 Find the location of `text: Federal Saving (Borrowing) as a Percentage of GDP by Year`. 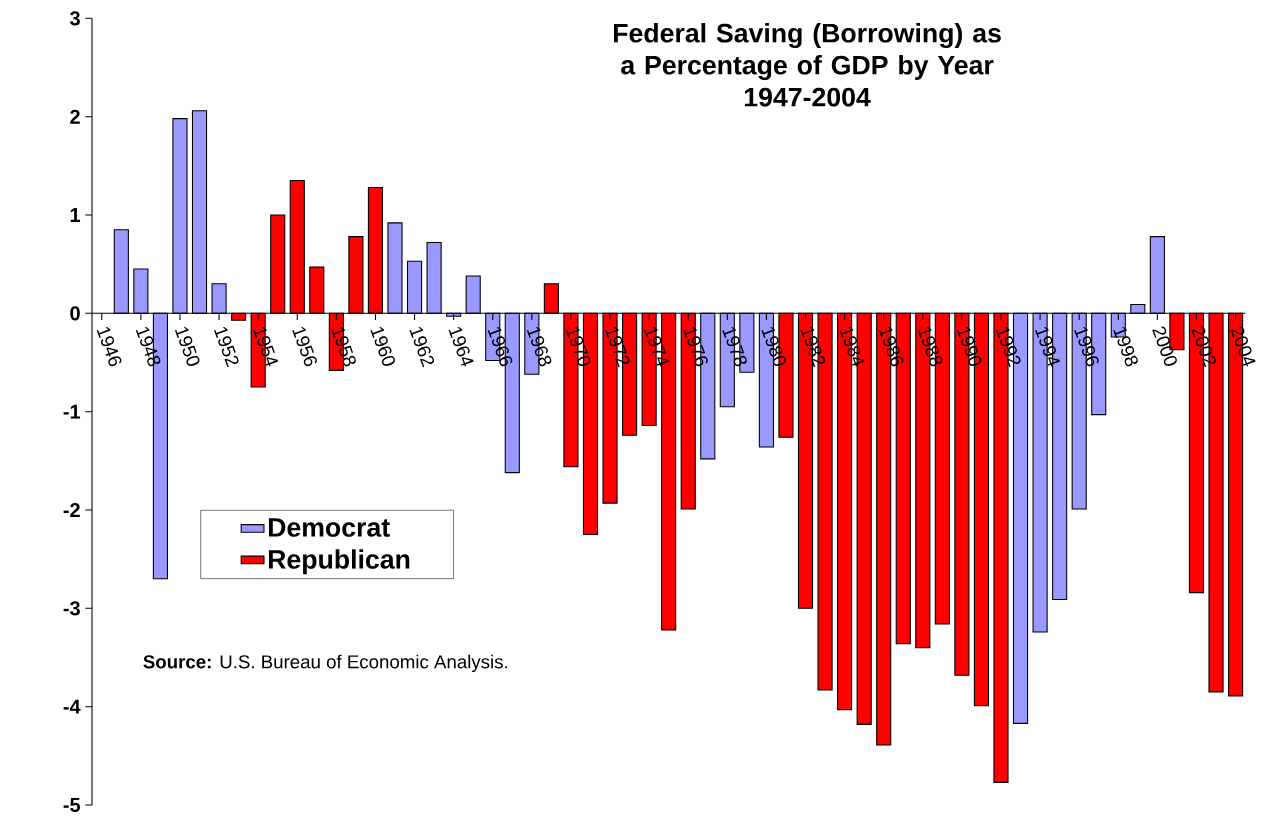

text: Federal Saving (Borrowing) as a Percentage of GDP by Year is located at coordinates (807, 52).